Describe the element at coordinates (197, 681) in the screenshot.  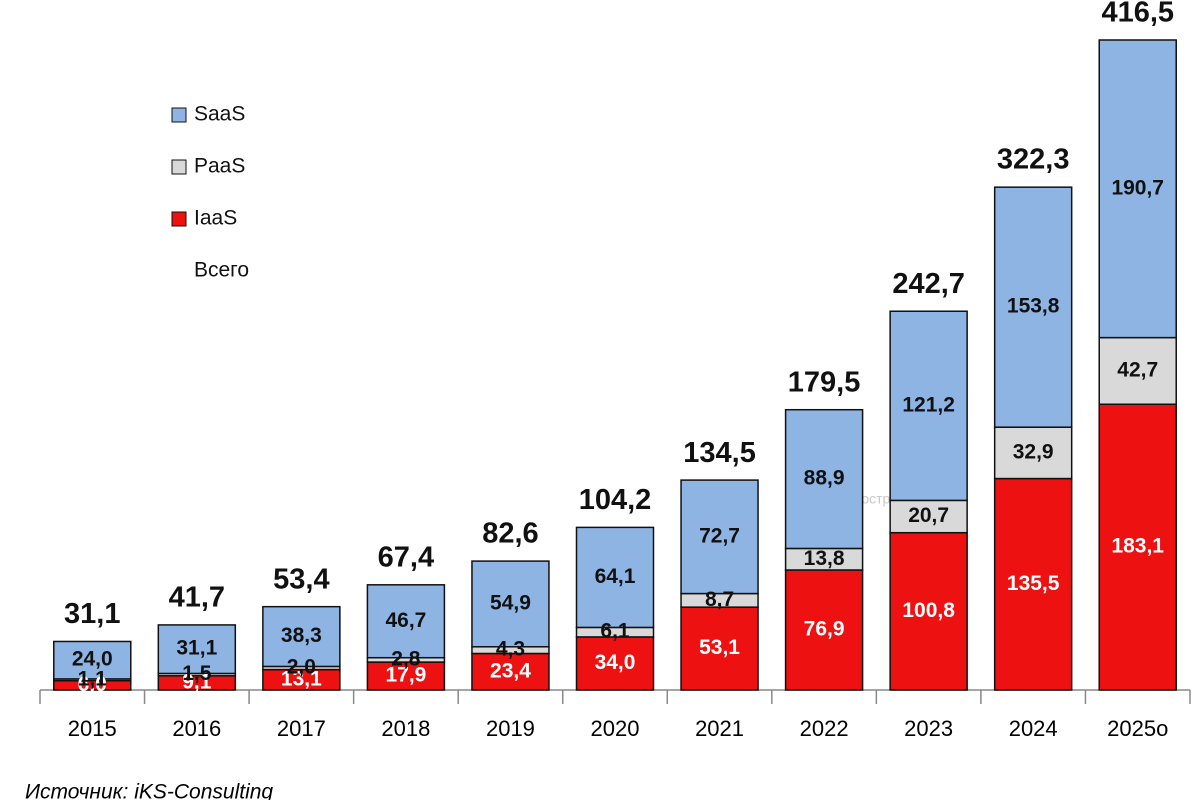
I see `value-label: 9,1` at that location.